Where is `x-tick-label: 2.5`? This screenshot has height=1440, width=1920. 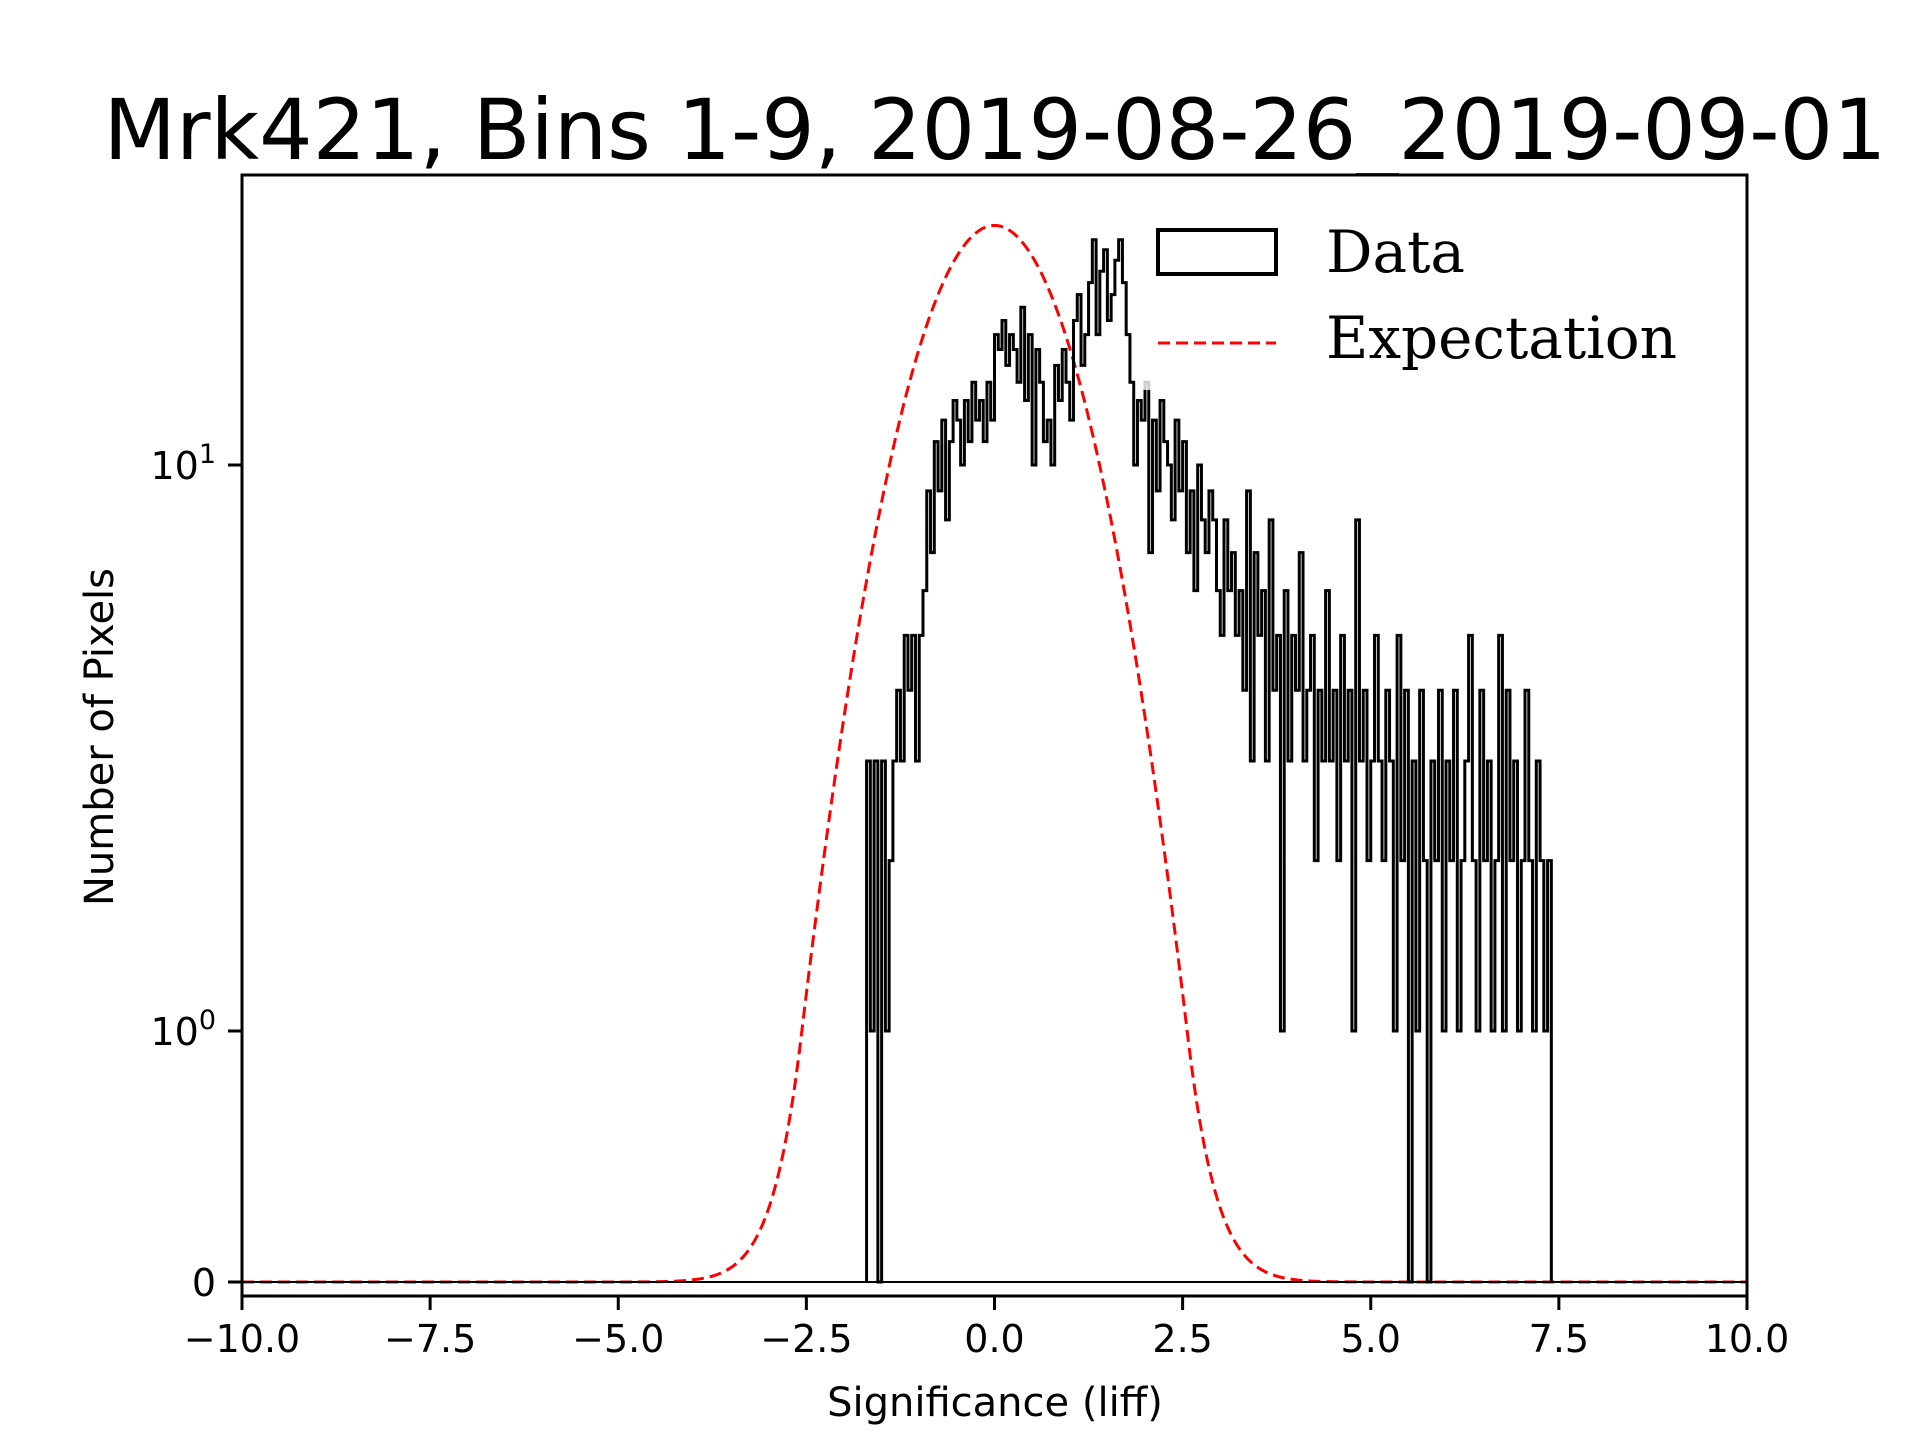 x-tick-label: 2.5 is located at coordinates (1182, 1339).